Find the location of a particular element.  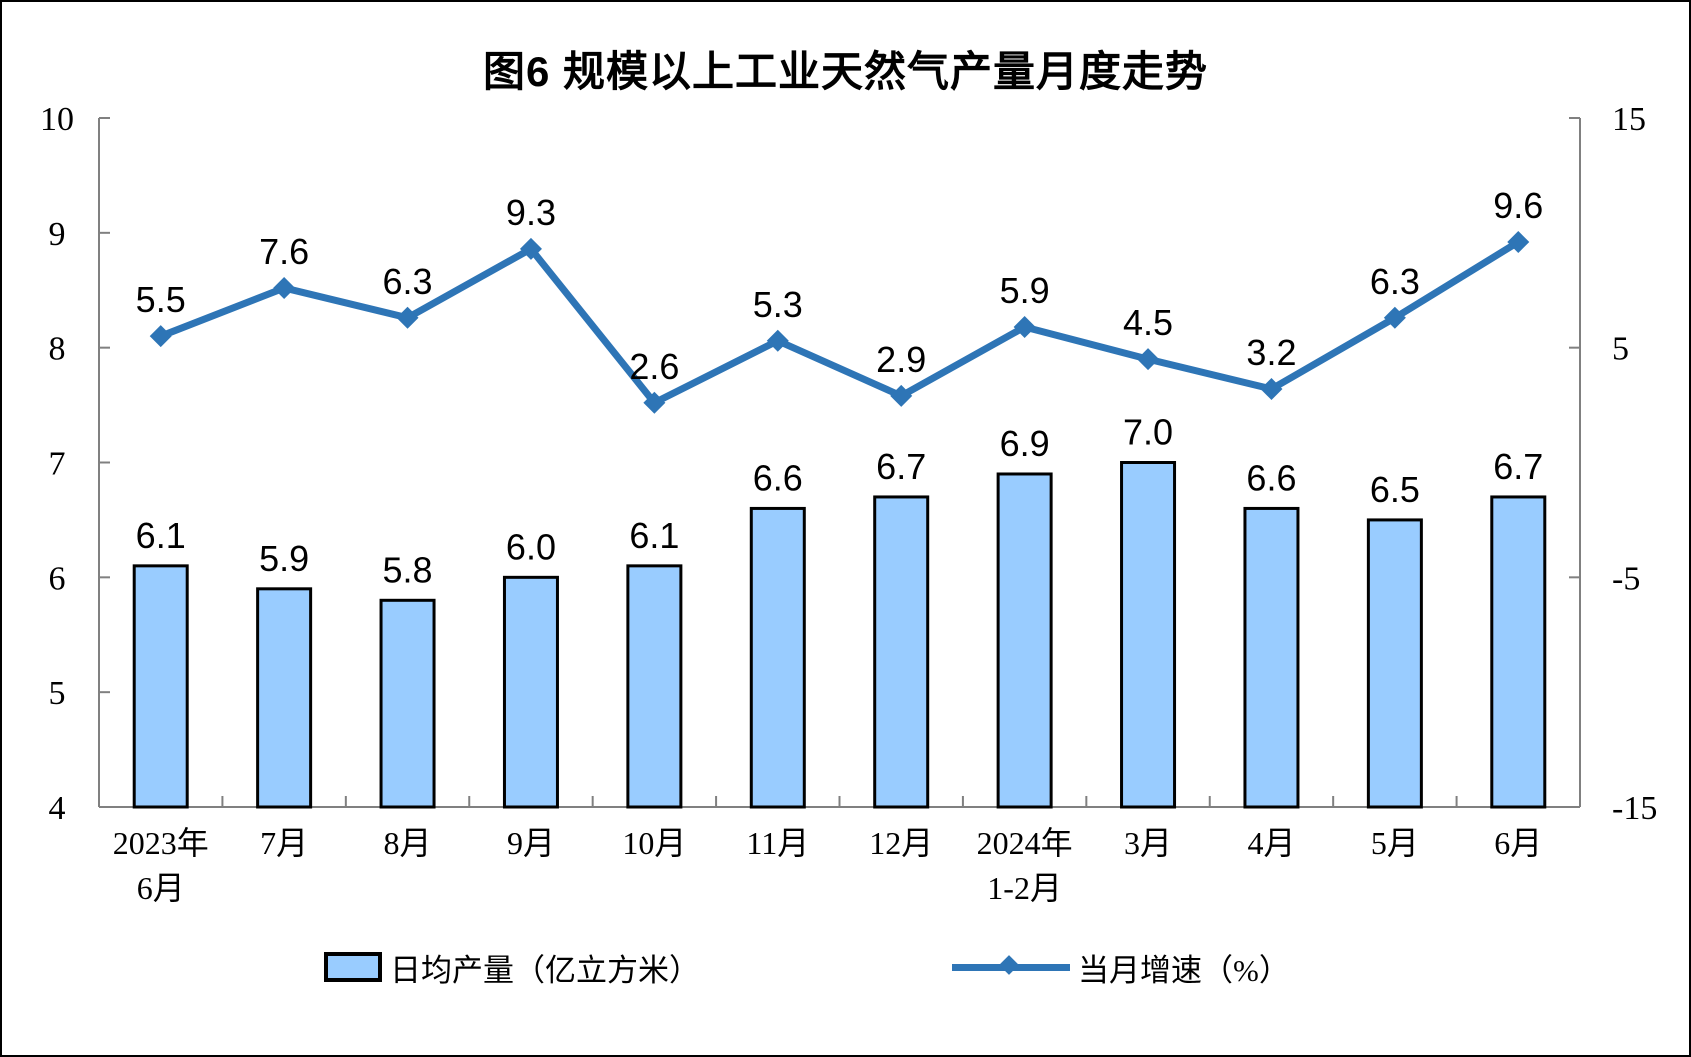

x-axis-category-label: 3月 is located at coordinates (1148, 843).